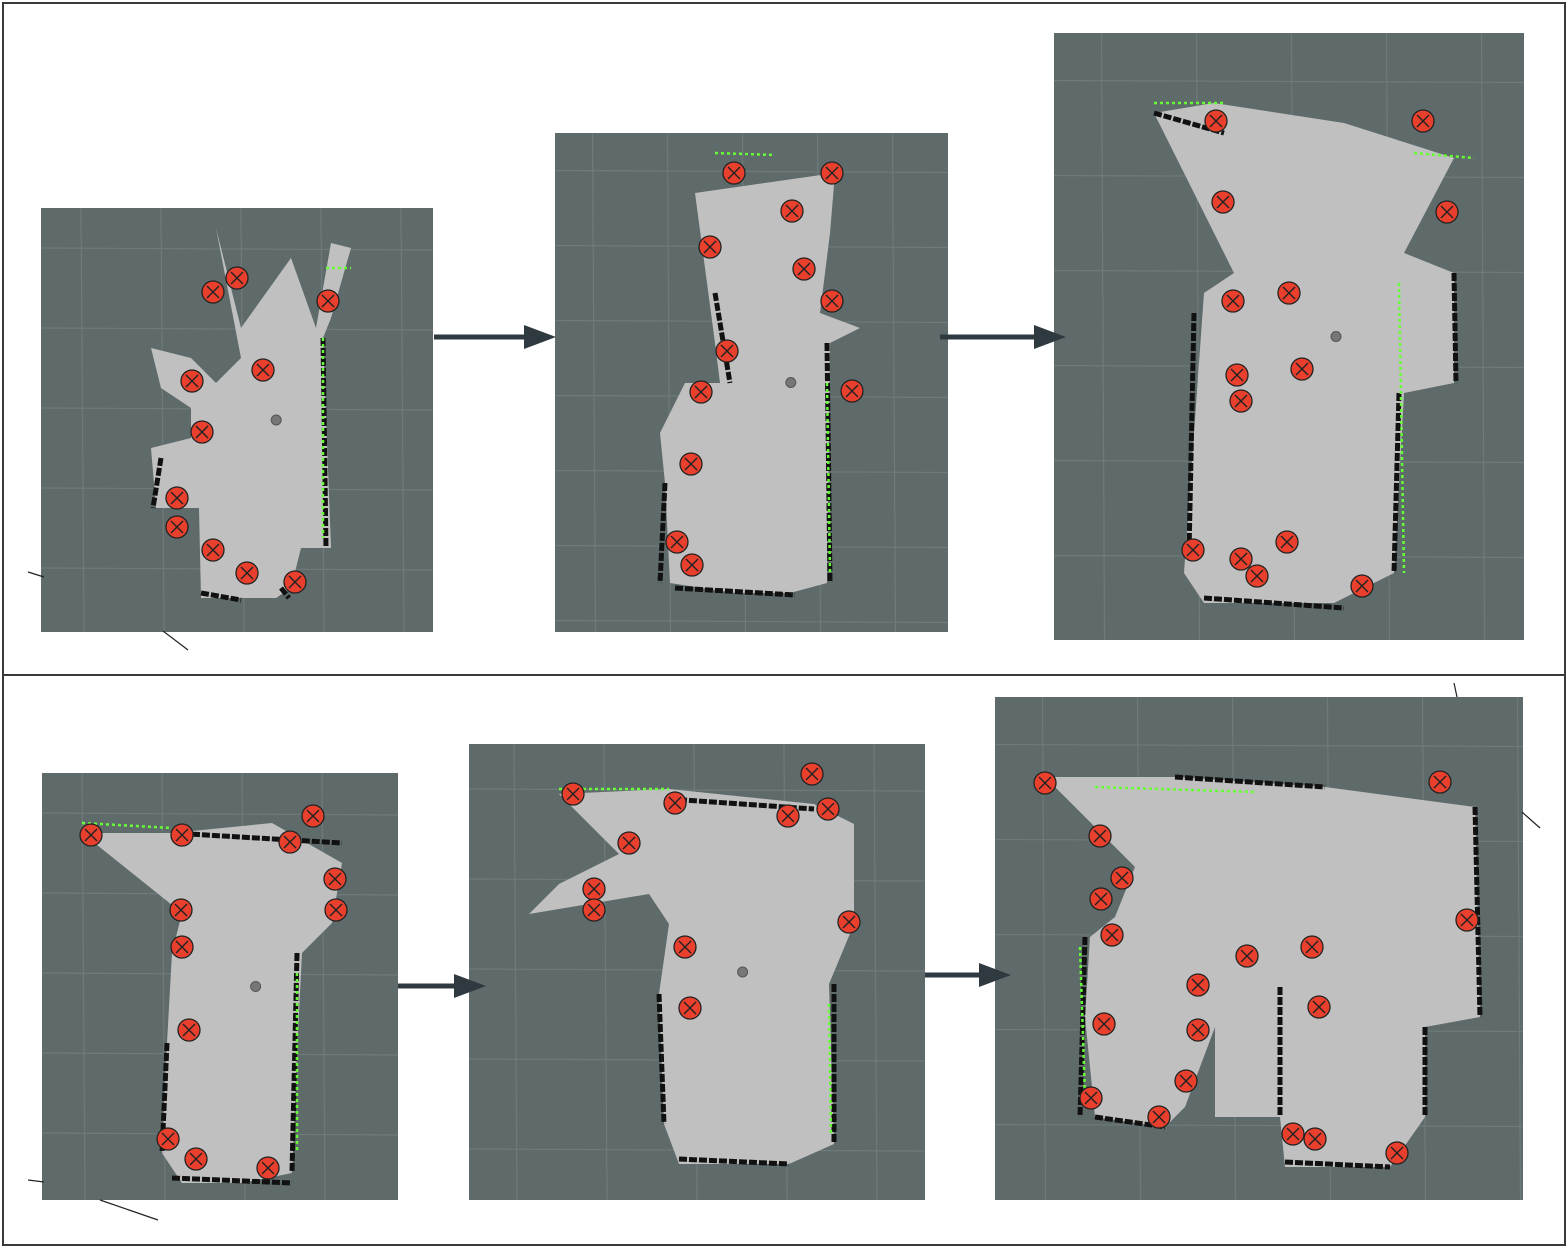 The image size is (1568, 1248). I want to click on map-row2-stage3, so click(1259, 948).